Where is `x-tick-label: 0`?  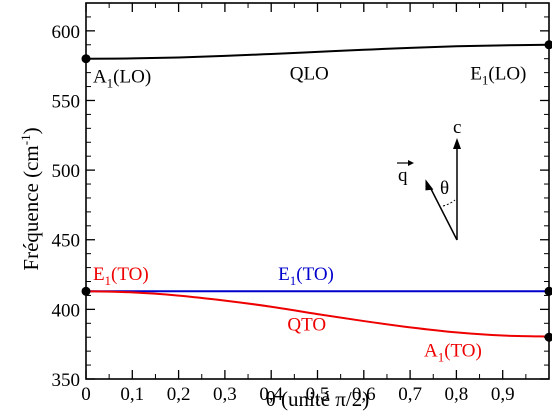
x-tick-label: 0 is located at coordinates (86, 394).